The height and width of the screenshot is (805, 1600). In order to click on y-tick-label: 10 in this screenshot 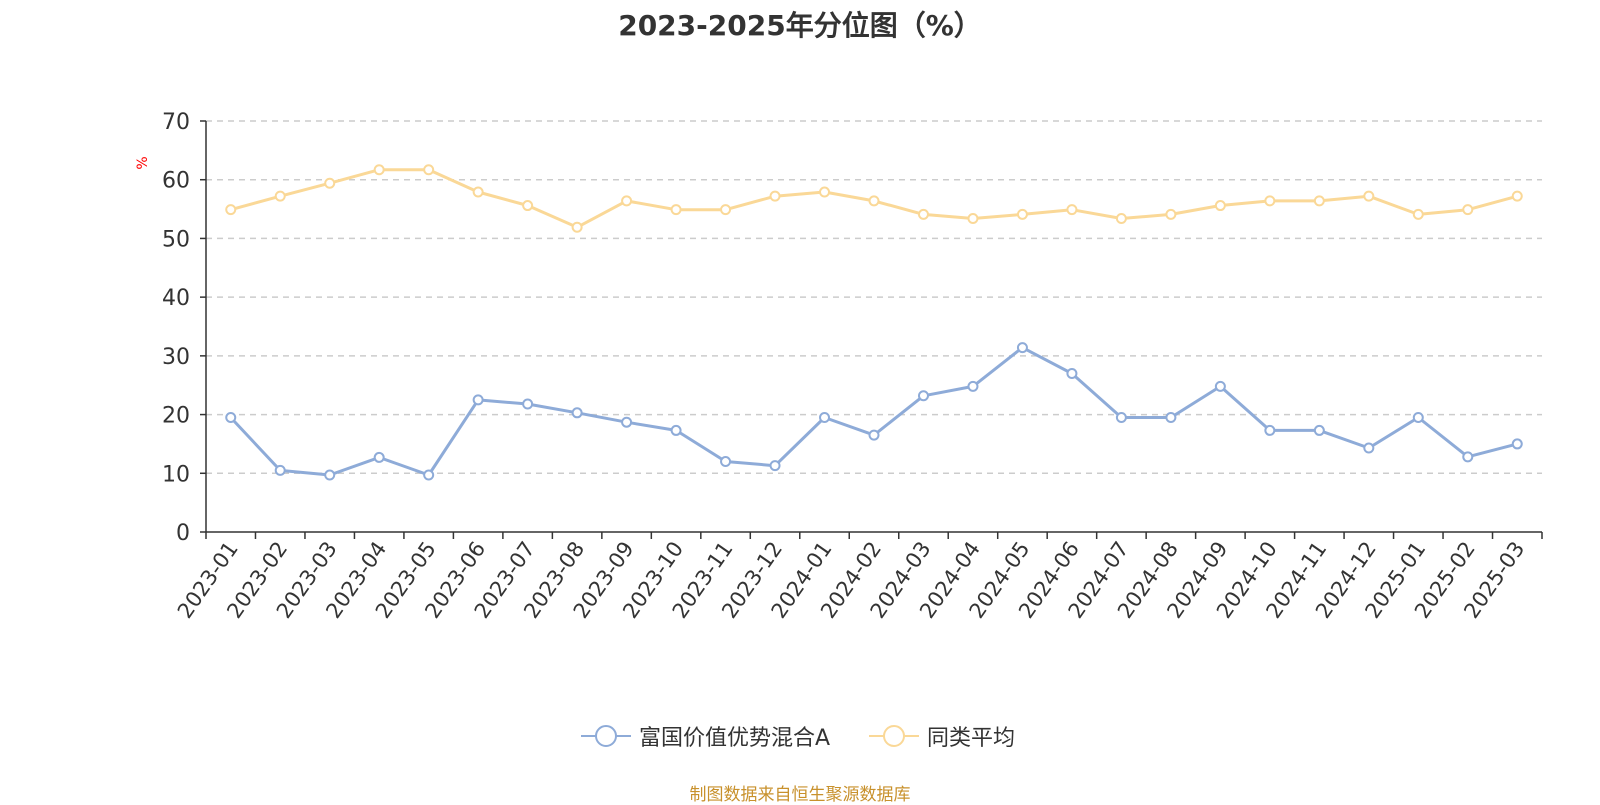, I will do `click(176, 474)`.